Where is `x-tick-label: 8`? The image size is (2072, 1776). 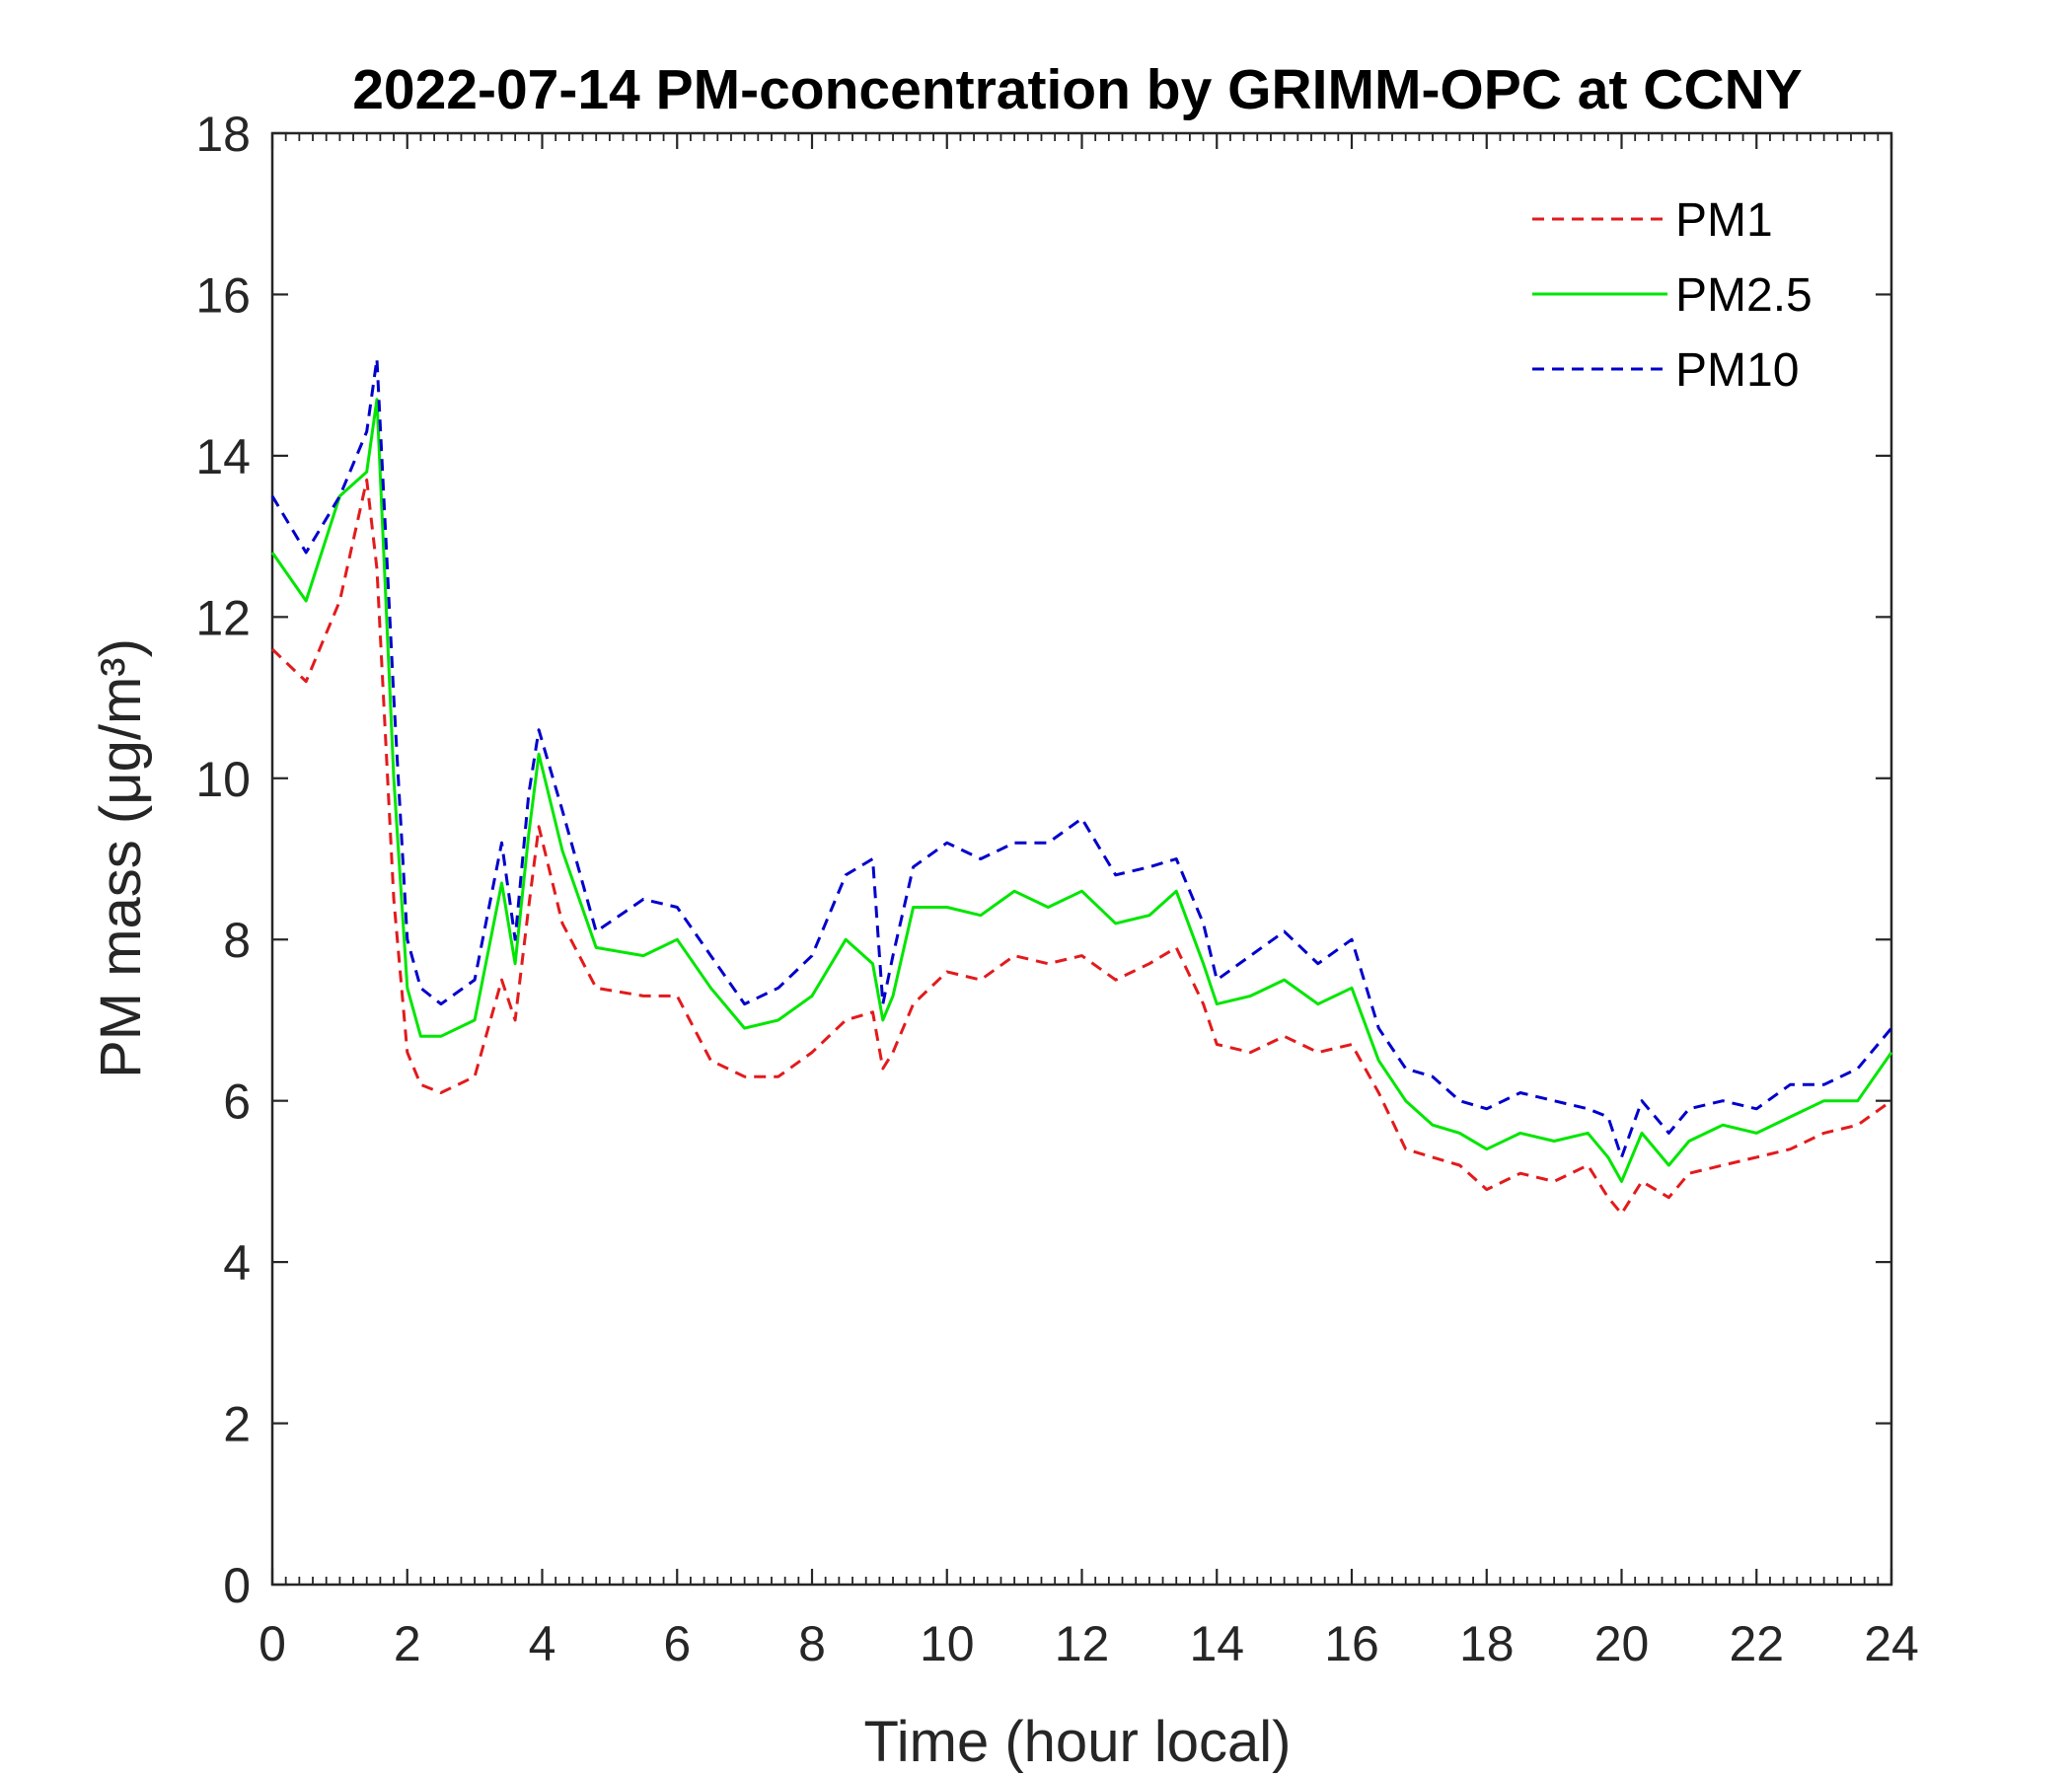 x-tick-label: 8 is located at coordinates (812, 1644).